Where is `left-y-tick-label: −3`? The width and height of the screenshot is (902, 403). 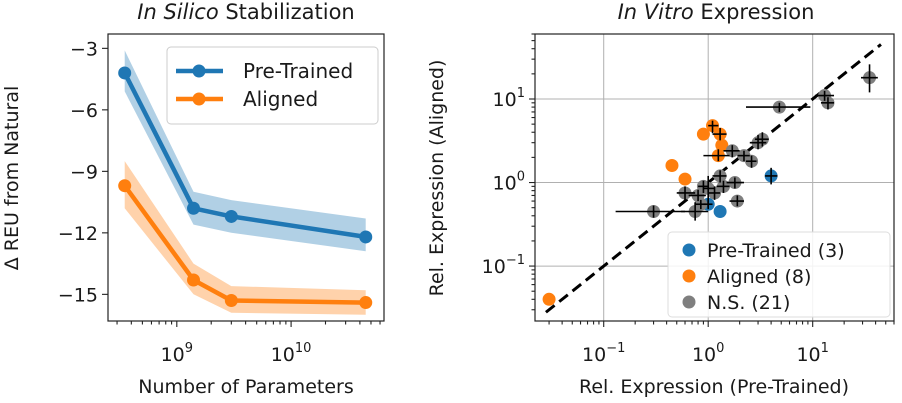
left-y-tick-label: −3 is located at coordinates (84, 49).